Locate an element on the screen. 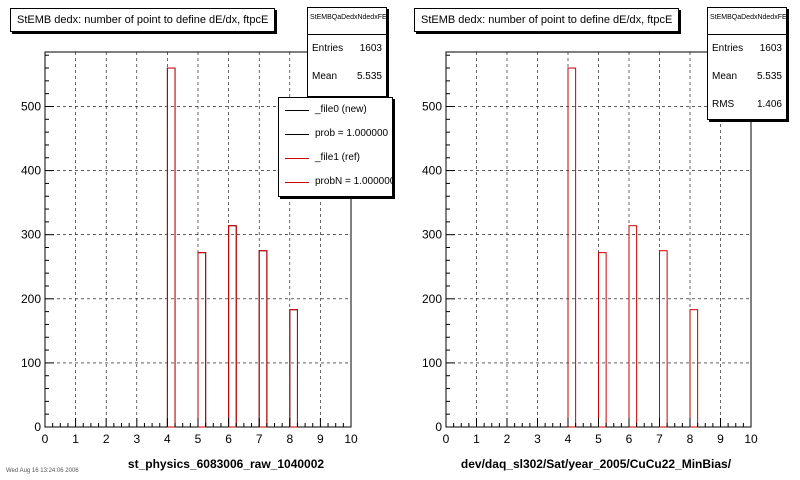 The image size is (800, 480). legend-entry-probN: probN = 1.000000 is located at coordinates (335, 182).